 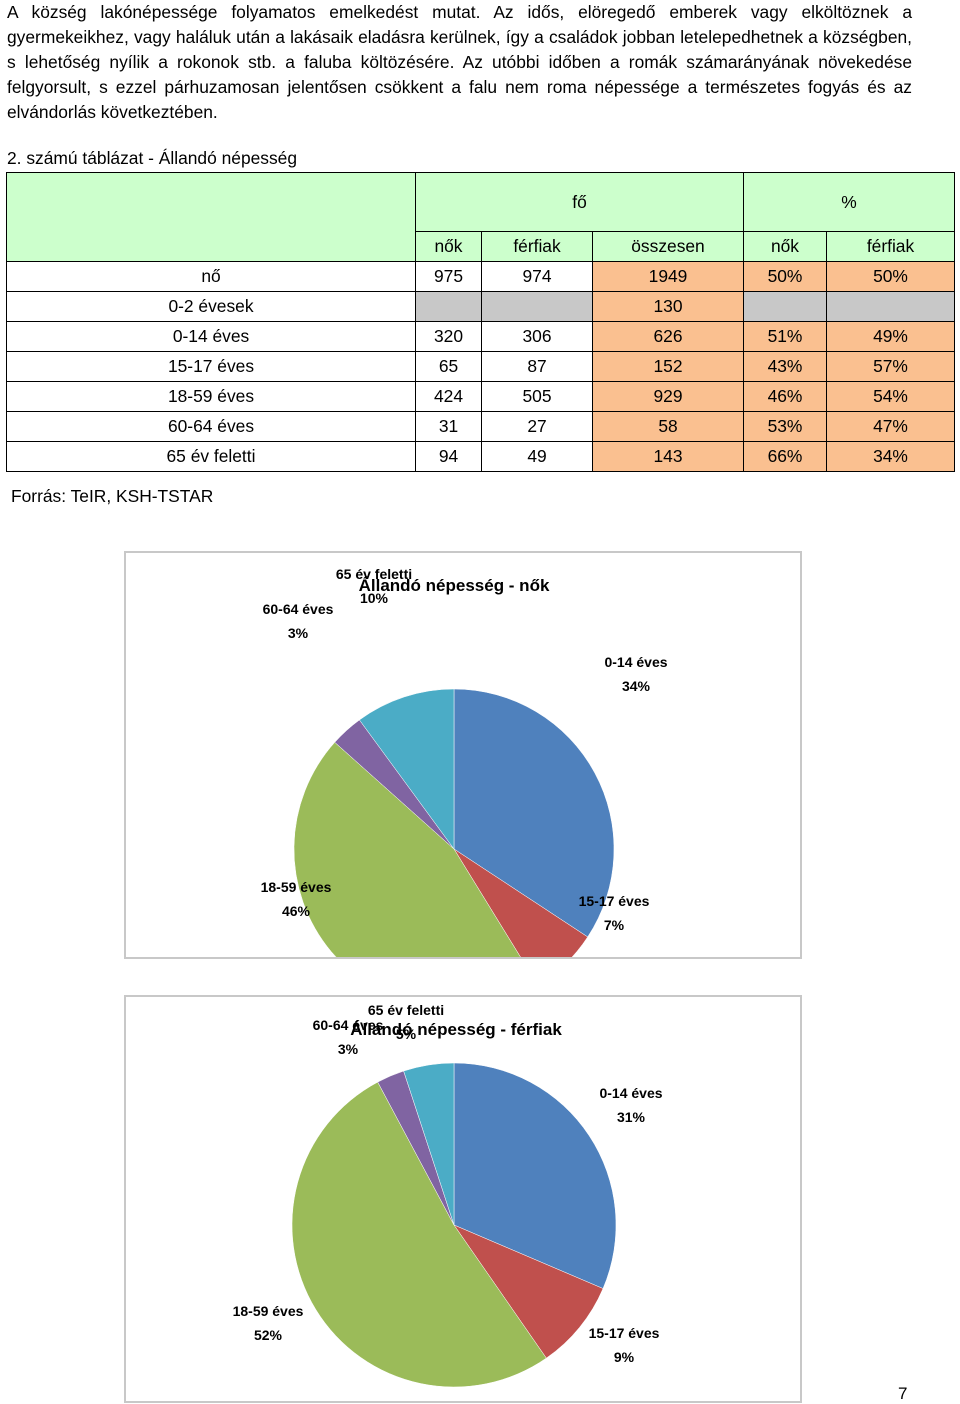 I want to click on row-label: 0-14 éves, so click(x=211, y=336).